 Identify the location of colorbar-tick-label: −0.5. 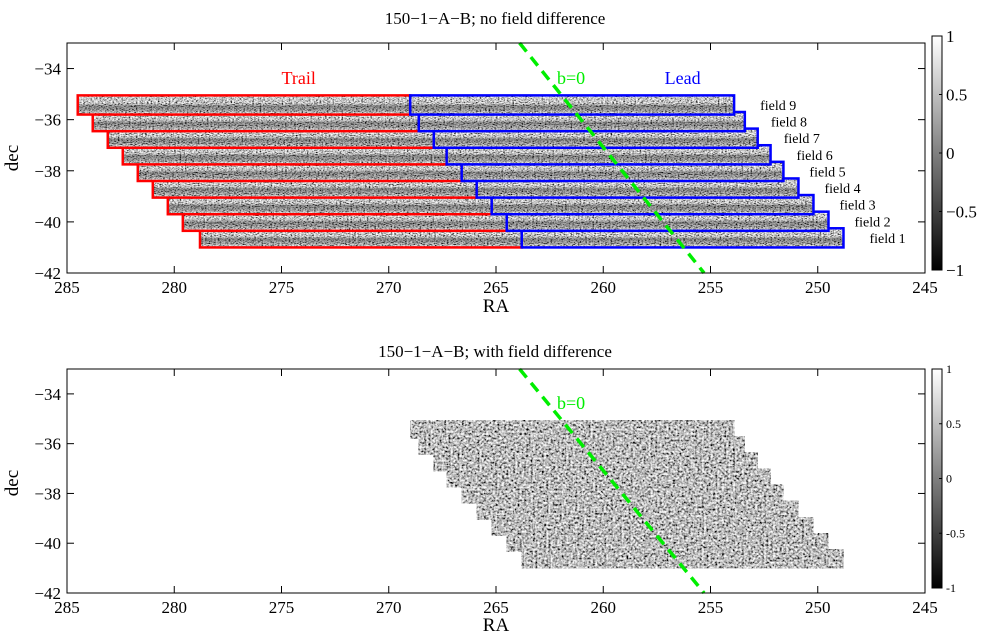
(961, 211).